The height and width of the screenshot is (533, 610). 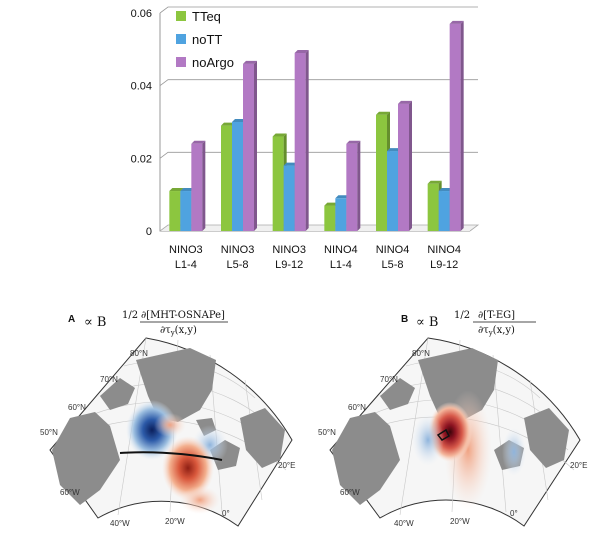 What do you see at coordinates (178, 331) in the screenshot?
I see `formula-denominator: ∂τy(x,y)` at bounding box center [178, 331].